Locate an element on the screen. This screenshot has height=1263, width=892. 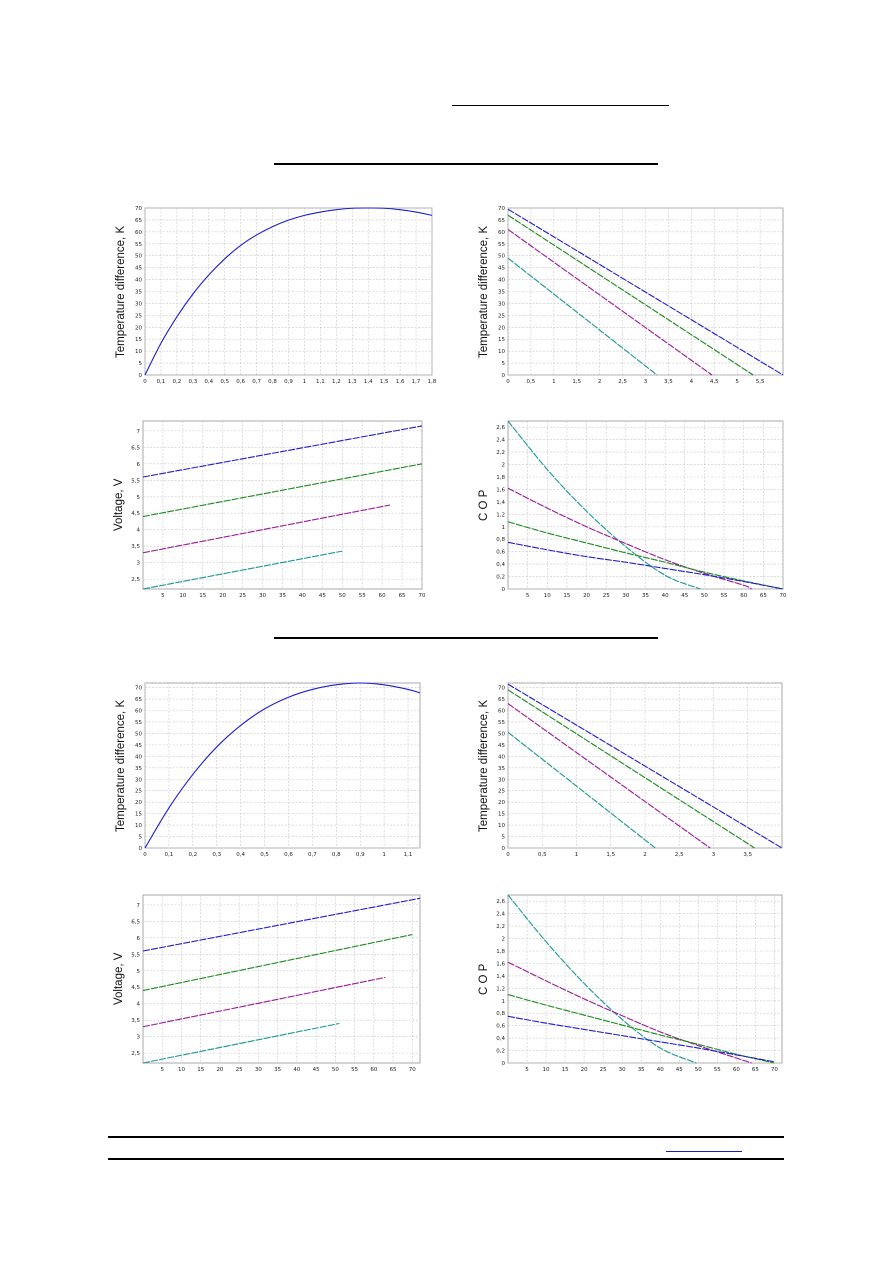
x-tick-label: 3 is located at coordinates (646, 382).